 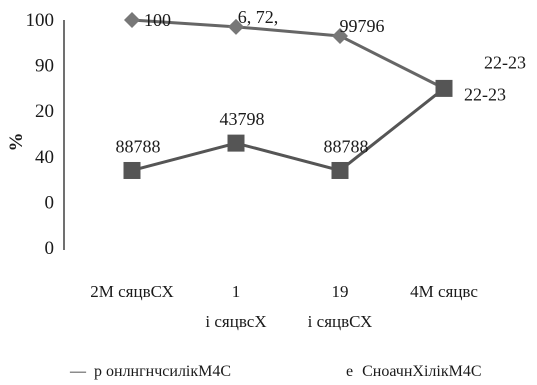 I want to click on legend-symbol-series-1: —, so click(x=78, y=371).